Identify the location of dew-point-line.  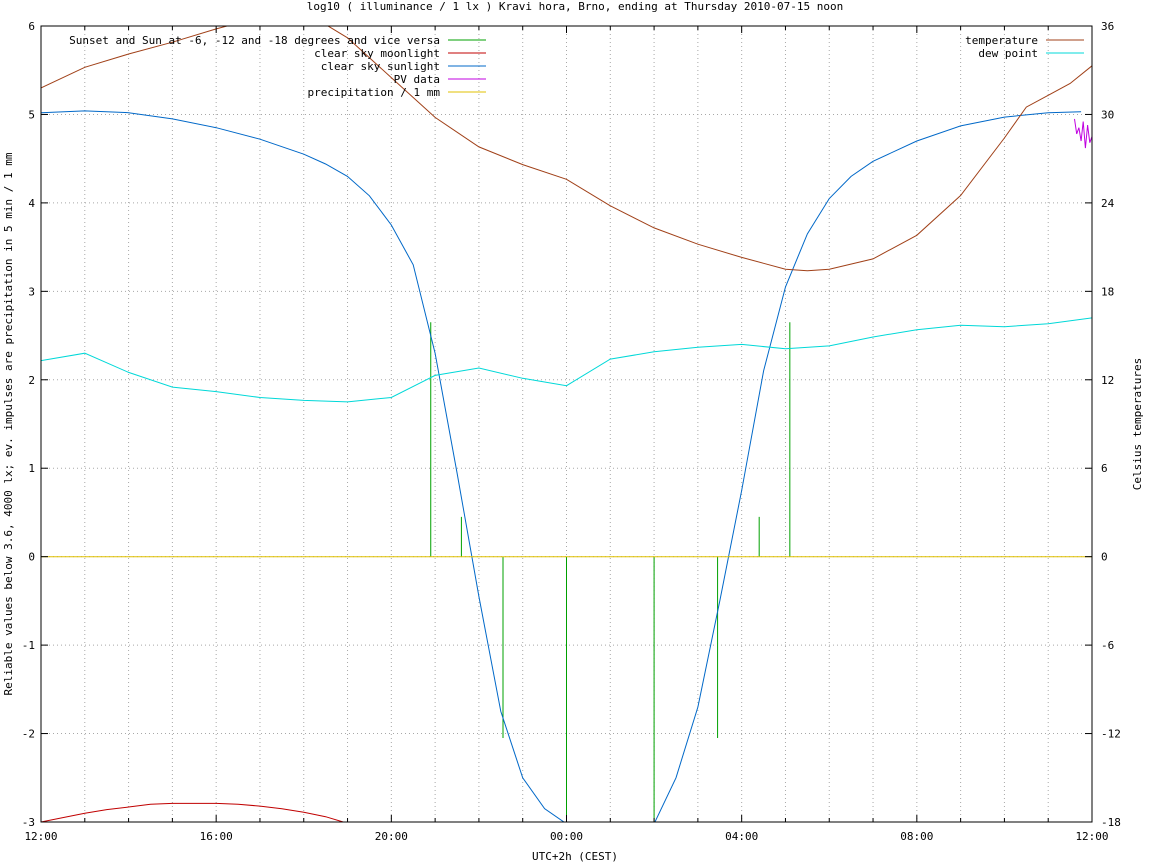
(566, 360).